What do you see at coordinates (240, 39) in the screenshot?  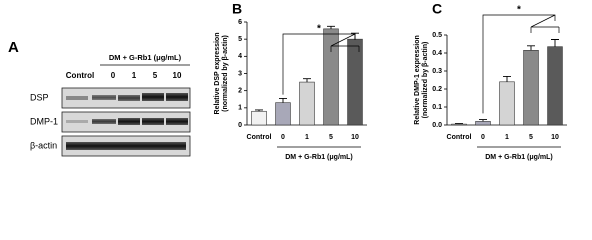 I see `y-tick-label: 5` at bounding box center [240, 39].